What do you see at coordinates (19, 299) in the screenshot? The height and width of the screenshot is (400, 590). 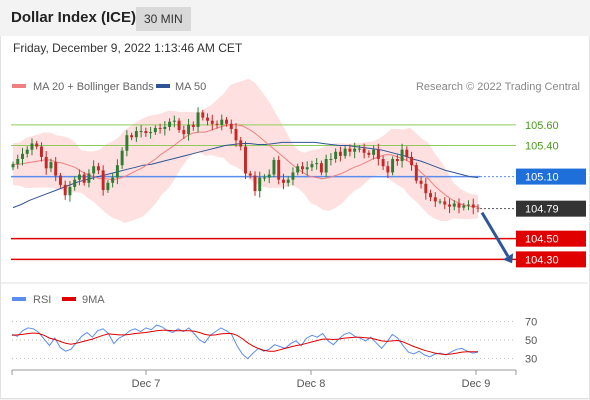 I see `rsi-legend-swatch` at bounding box center [19, 299].